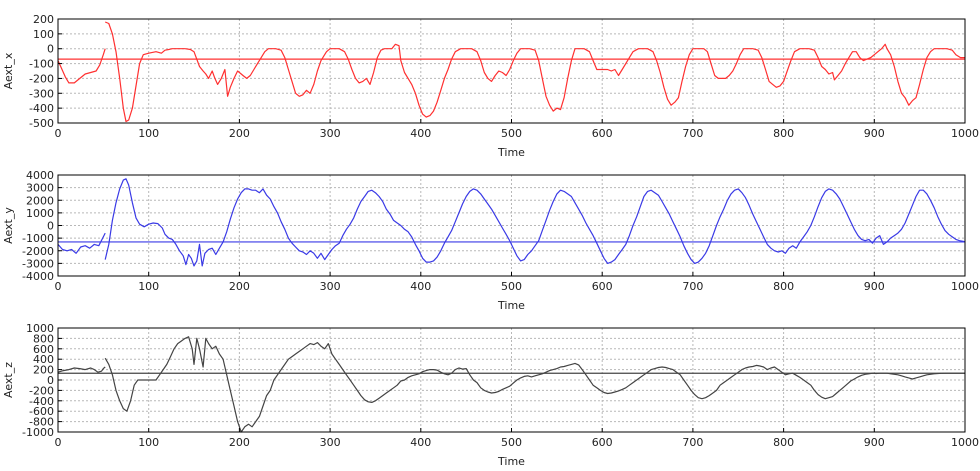 The image size is (980, 471). What do you see at coordinates (43, 34) in the screenshot?
I see `y-tick-label: 100` at bounding box center [43, 34].